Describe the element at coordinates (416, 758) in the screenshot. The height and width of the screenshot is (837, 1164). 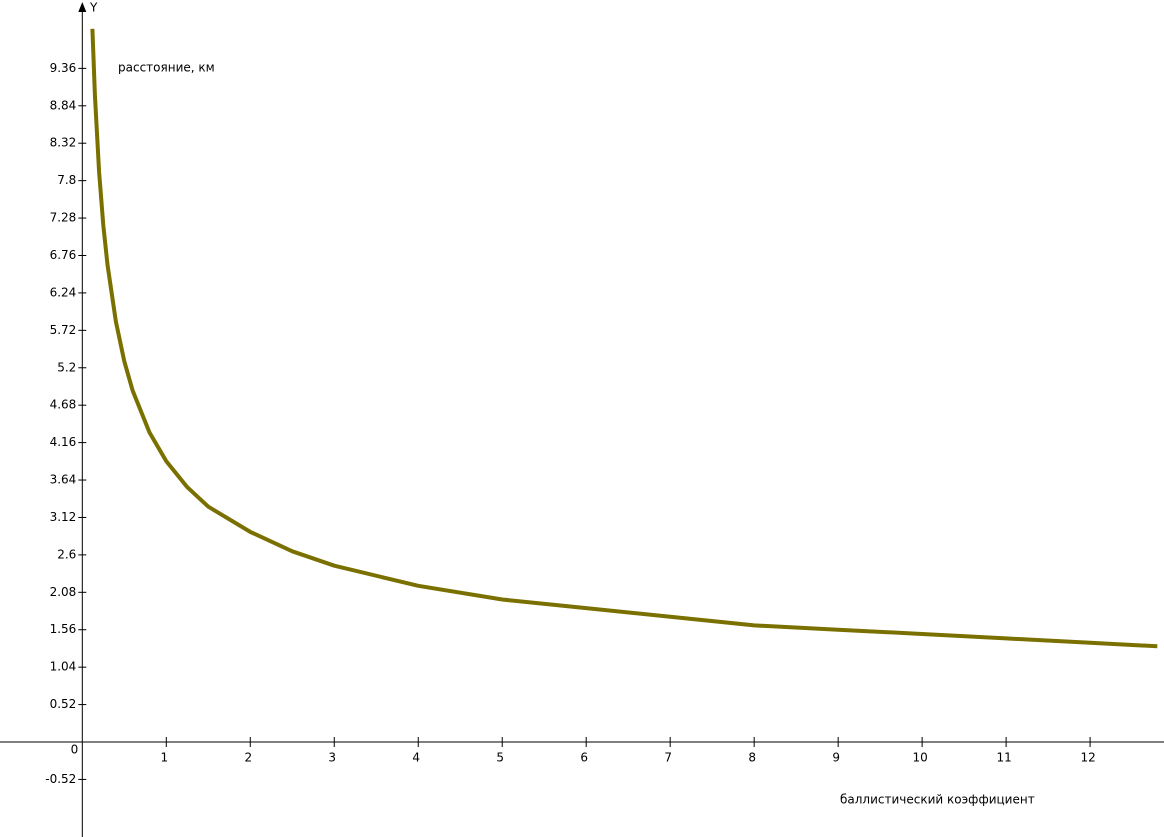
I see `x-tick-label: 4` at that location.